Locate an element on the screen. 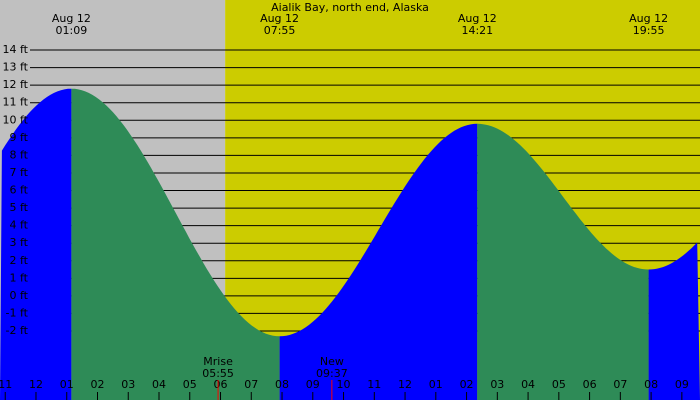 This screenshot has width=700, height=400. y-tick-label: 6 ft is located at coordinates (19, 190).